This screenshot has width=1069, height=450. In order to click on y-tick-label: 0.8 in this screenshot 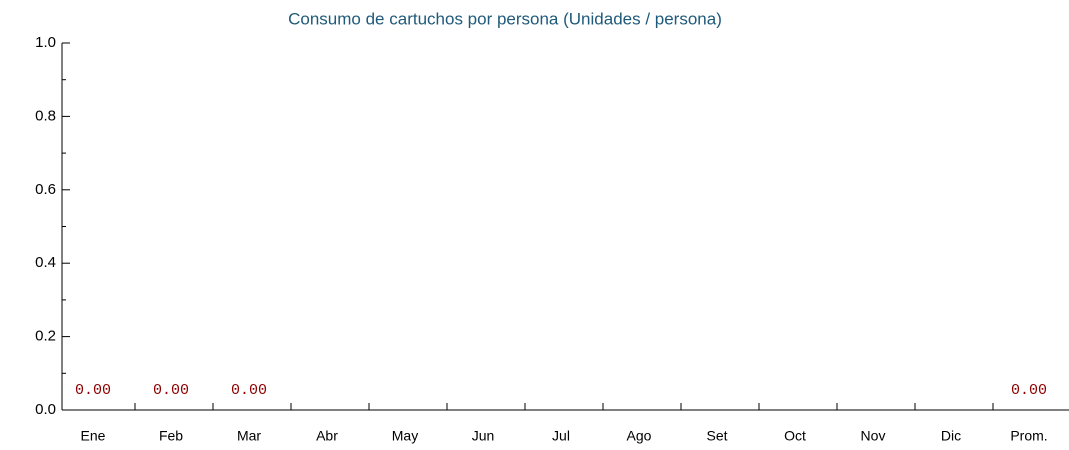, I will do `click(45, 115)`.